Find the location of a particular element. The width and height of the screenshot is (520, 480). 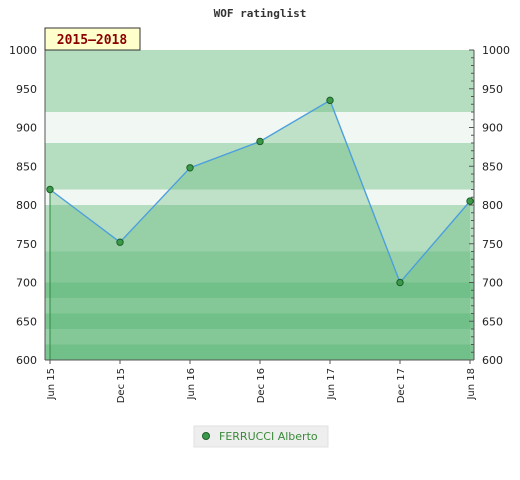

x-tick-label: Dec 16 is located at coordinates (261, 385).